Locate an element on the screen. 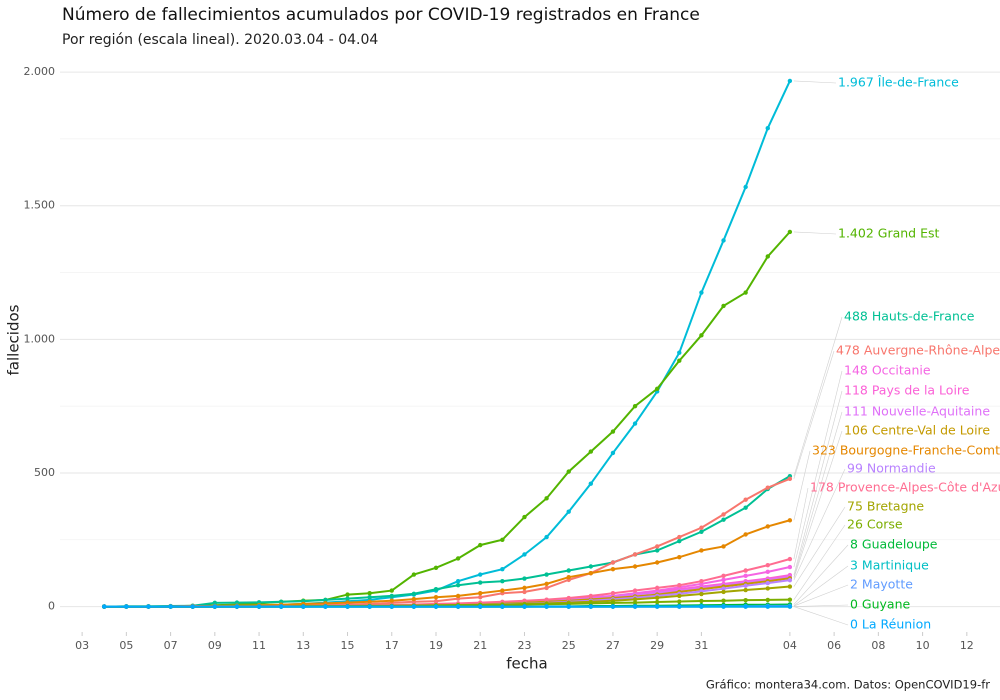  y-tick-label: 2.000 is located at coordinates (40, 71).